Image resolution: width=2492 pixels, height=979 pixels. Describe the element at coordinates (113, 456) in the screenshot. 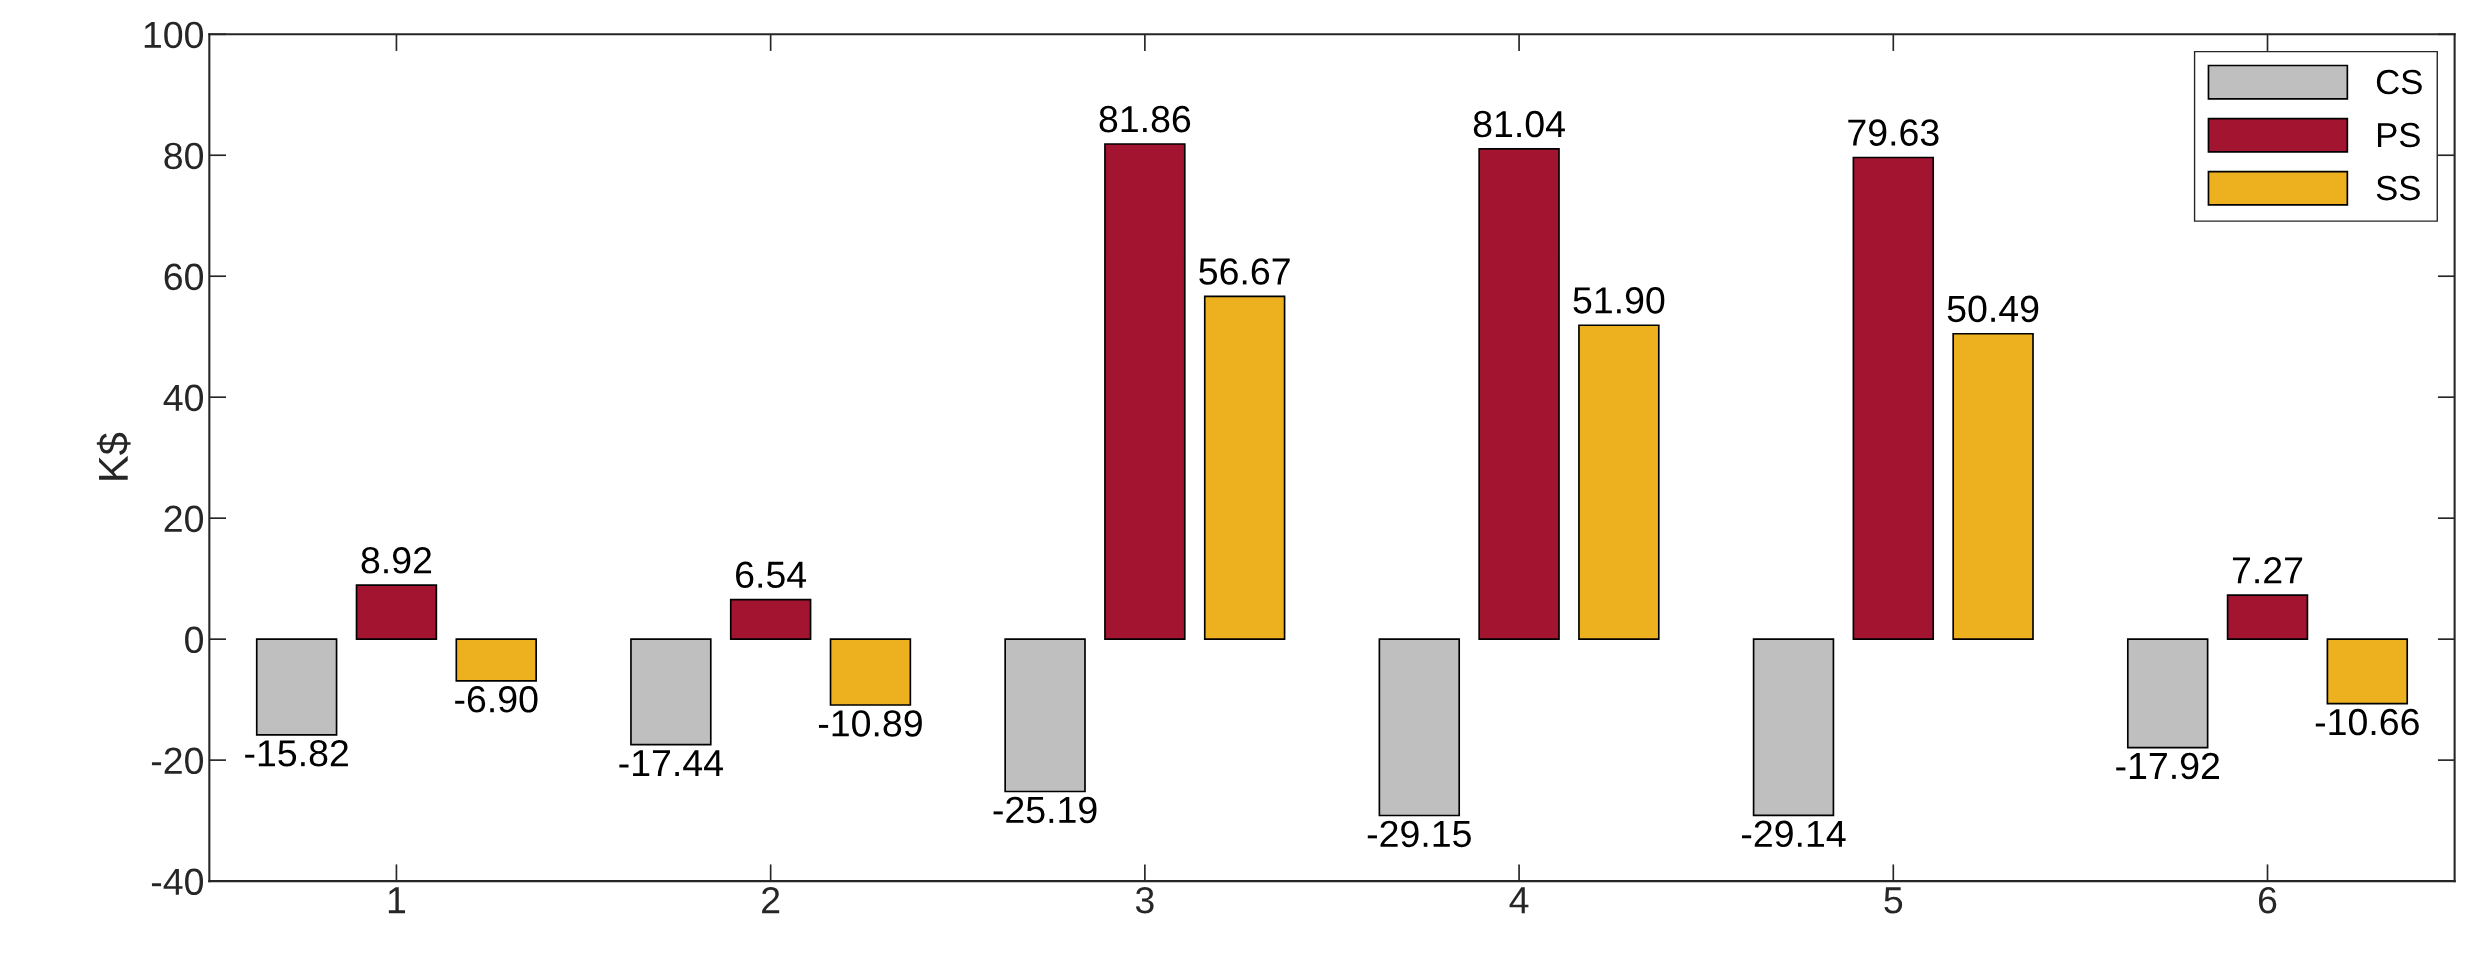

I see `y-axis-title: K$` at that location.